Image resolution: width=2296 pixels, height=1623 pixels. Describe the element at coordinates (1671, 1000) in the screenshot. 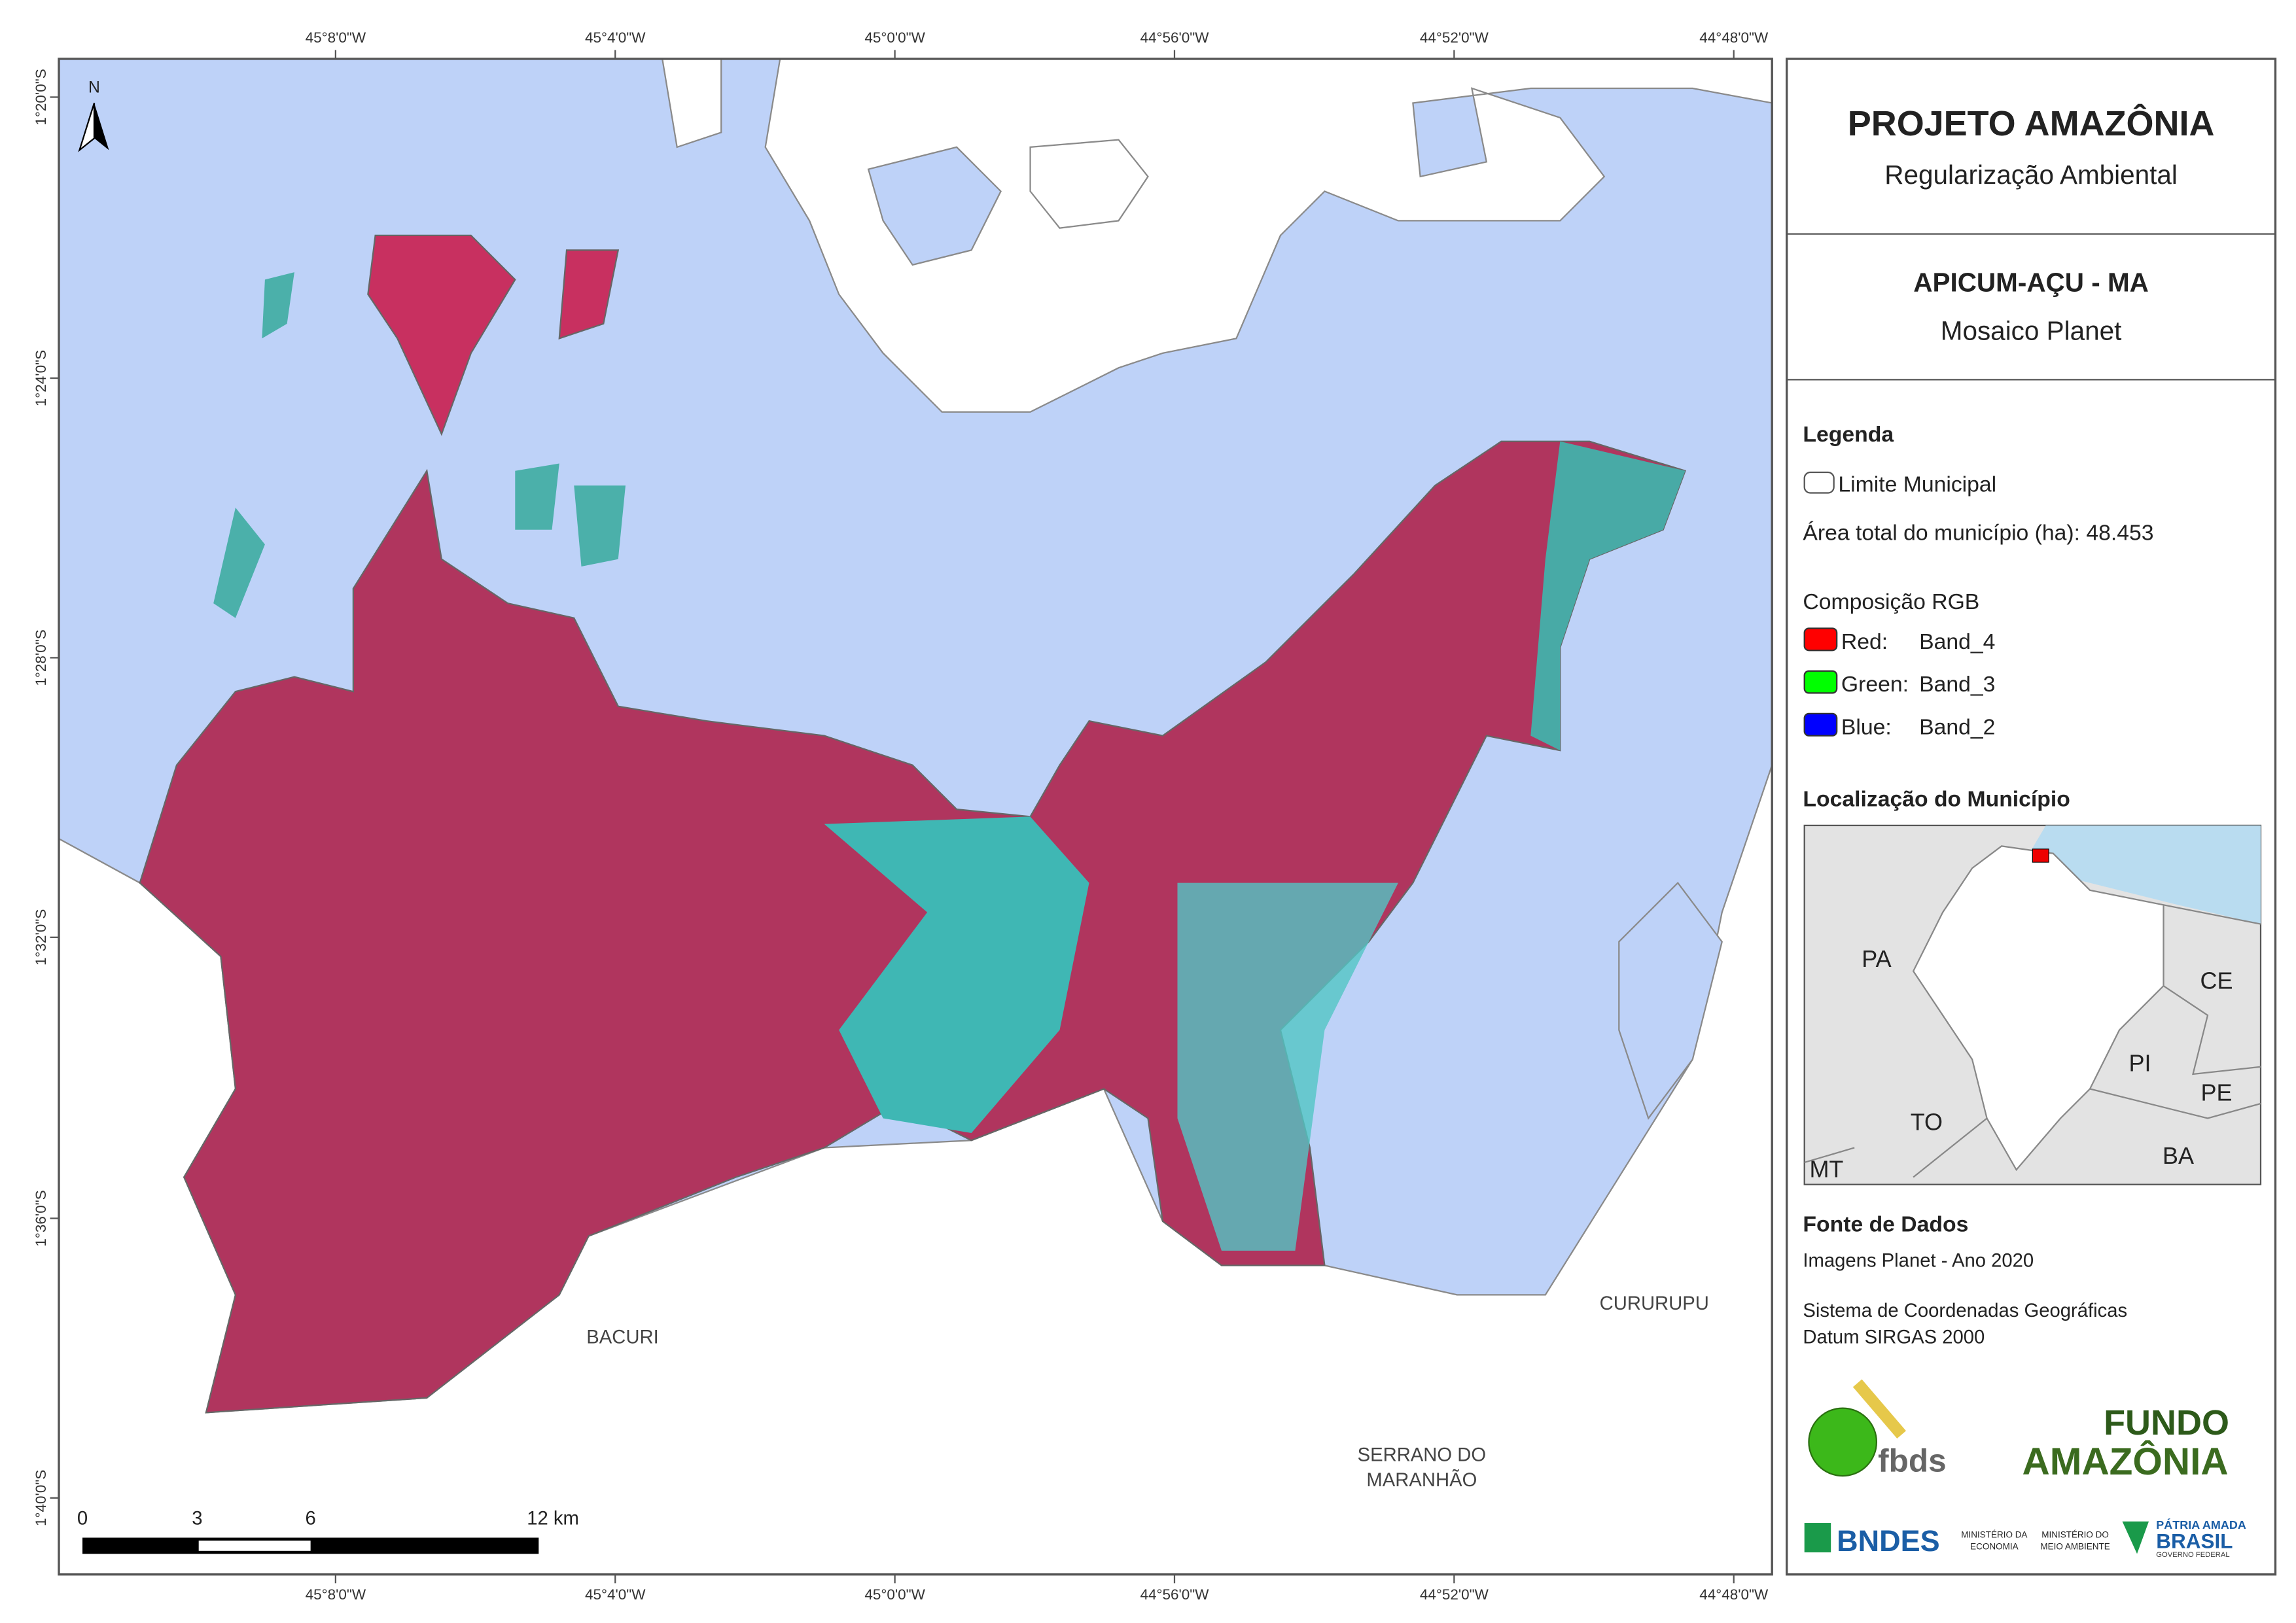

I see `bay` at that location.